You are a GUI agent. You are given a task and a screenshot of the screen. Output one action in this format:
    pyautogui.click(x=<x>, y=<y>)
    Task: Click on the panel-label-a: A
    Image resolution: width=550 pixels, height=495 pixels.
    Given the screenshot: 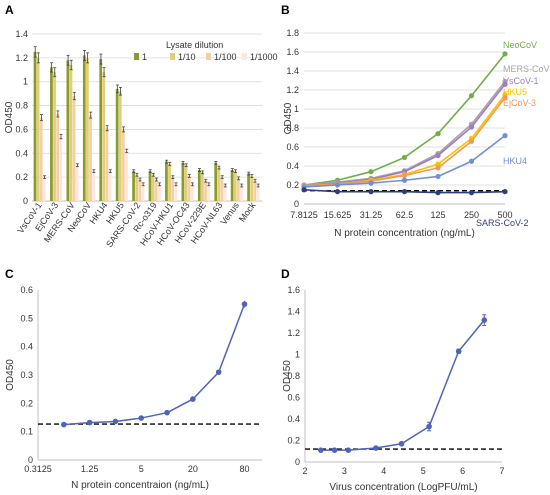 What is the action you would take?
    pyautogui.click(x=9, y=10)
    